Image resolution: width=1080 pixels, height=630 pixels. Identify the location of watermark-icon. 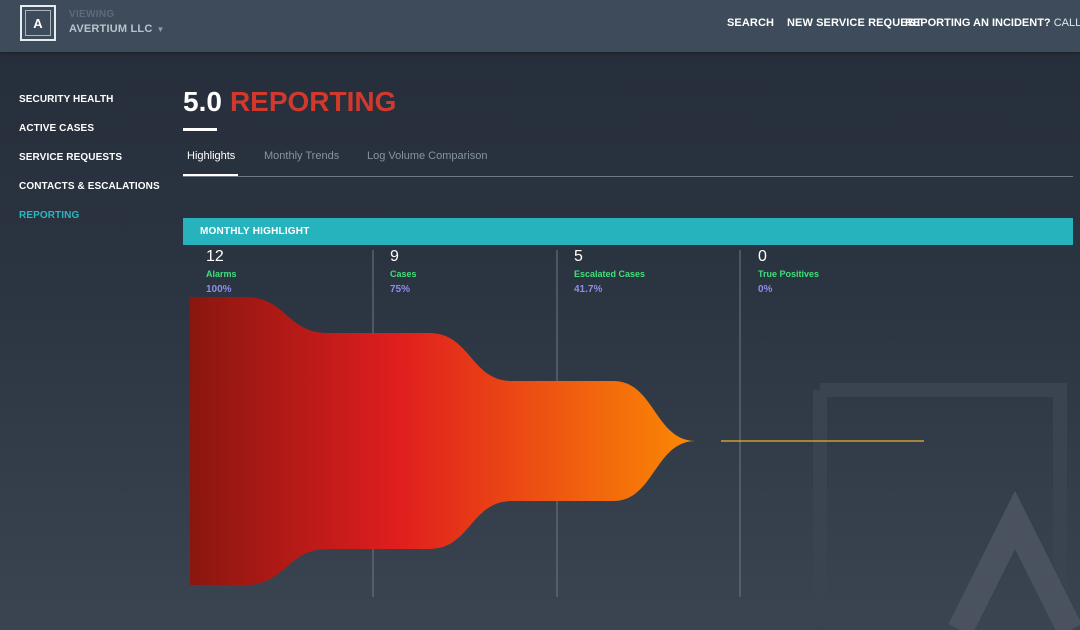
(946, 506).